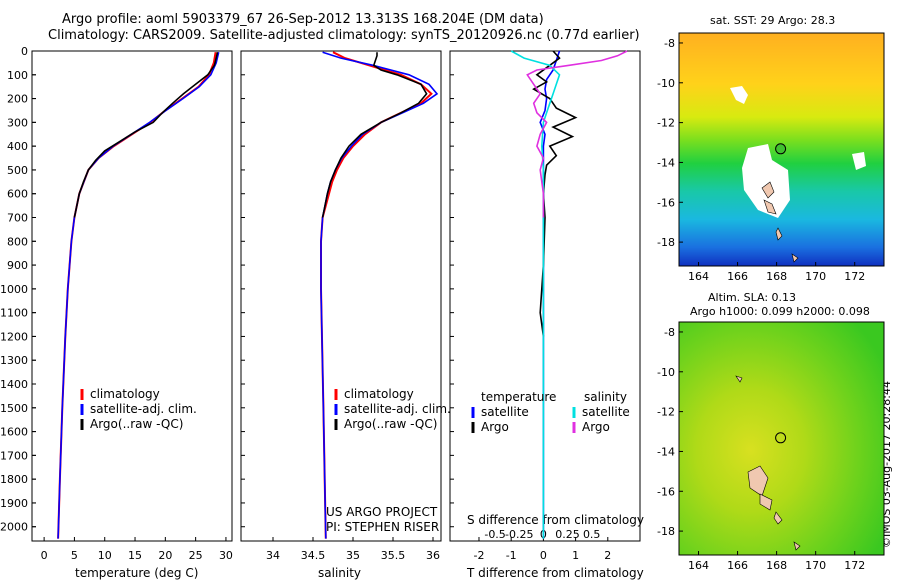  I want to click on x-tick-label: 2, so click(607, 555).